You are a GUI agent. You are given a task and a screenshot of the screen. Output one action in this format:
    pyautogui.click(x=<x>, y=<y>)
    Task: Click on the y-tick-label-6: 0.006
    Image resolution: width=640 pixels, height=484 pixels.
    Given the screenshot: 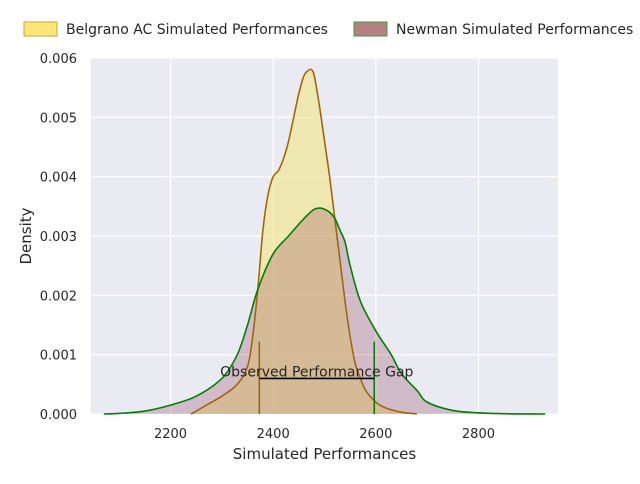 What is the action you would take?
    pyautogui.click(x=58, y=59)
    